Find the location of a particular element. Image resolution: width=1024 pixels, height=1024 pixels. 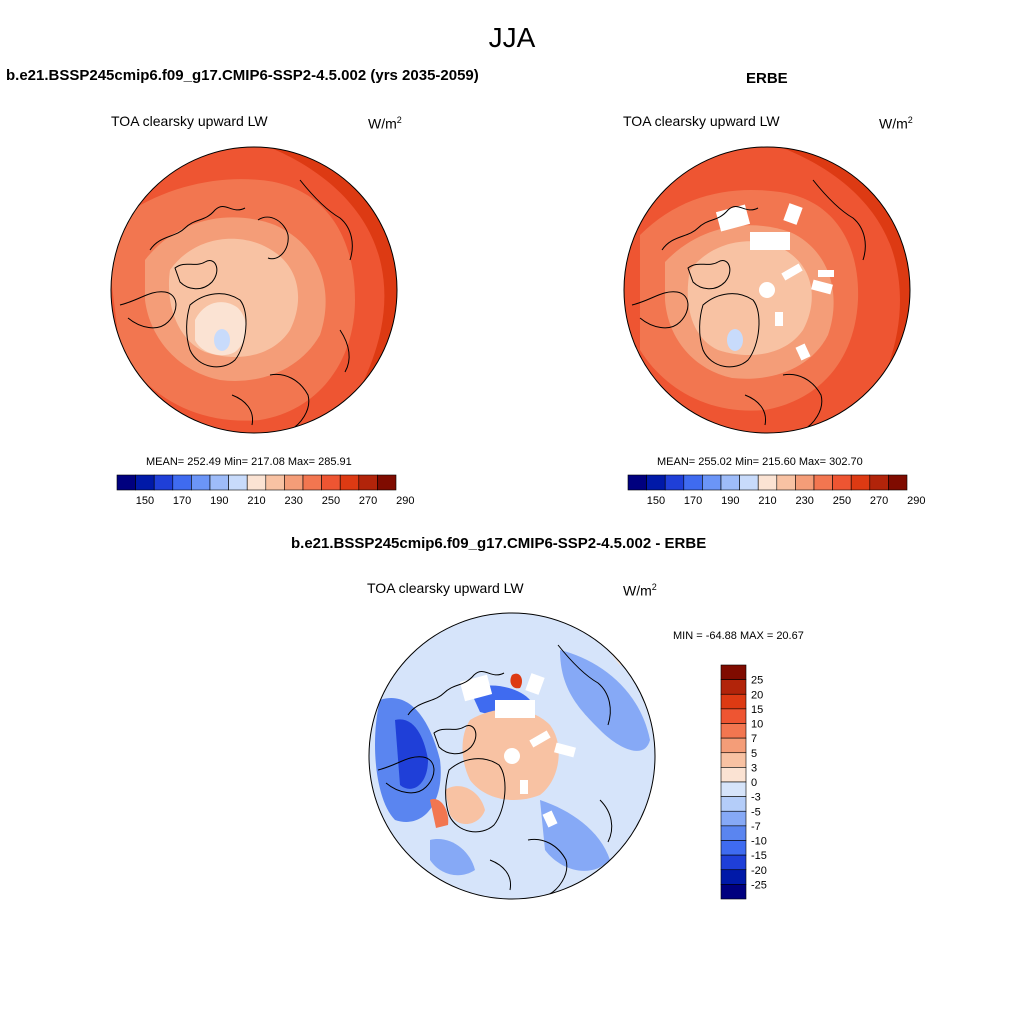

model-variable-label: TOA clearsky upward LW is located at coordinates (189, 121).